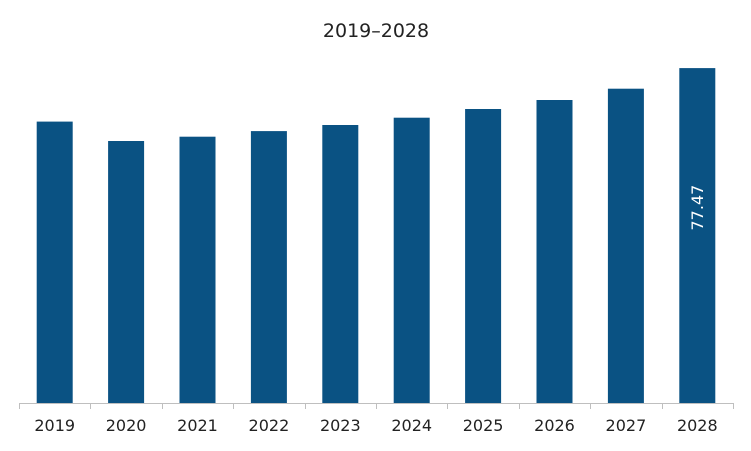 This screenshot has height=451, width=751. I want to click on x-tick-label-2019: 2019, so click(54, 425).